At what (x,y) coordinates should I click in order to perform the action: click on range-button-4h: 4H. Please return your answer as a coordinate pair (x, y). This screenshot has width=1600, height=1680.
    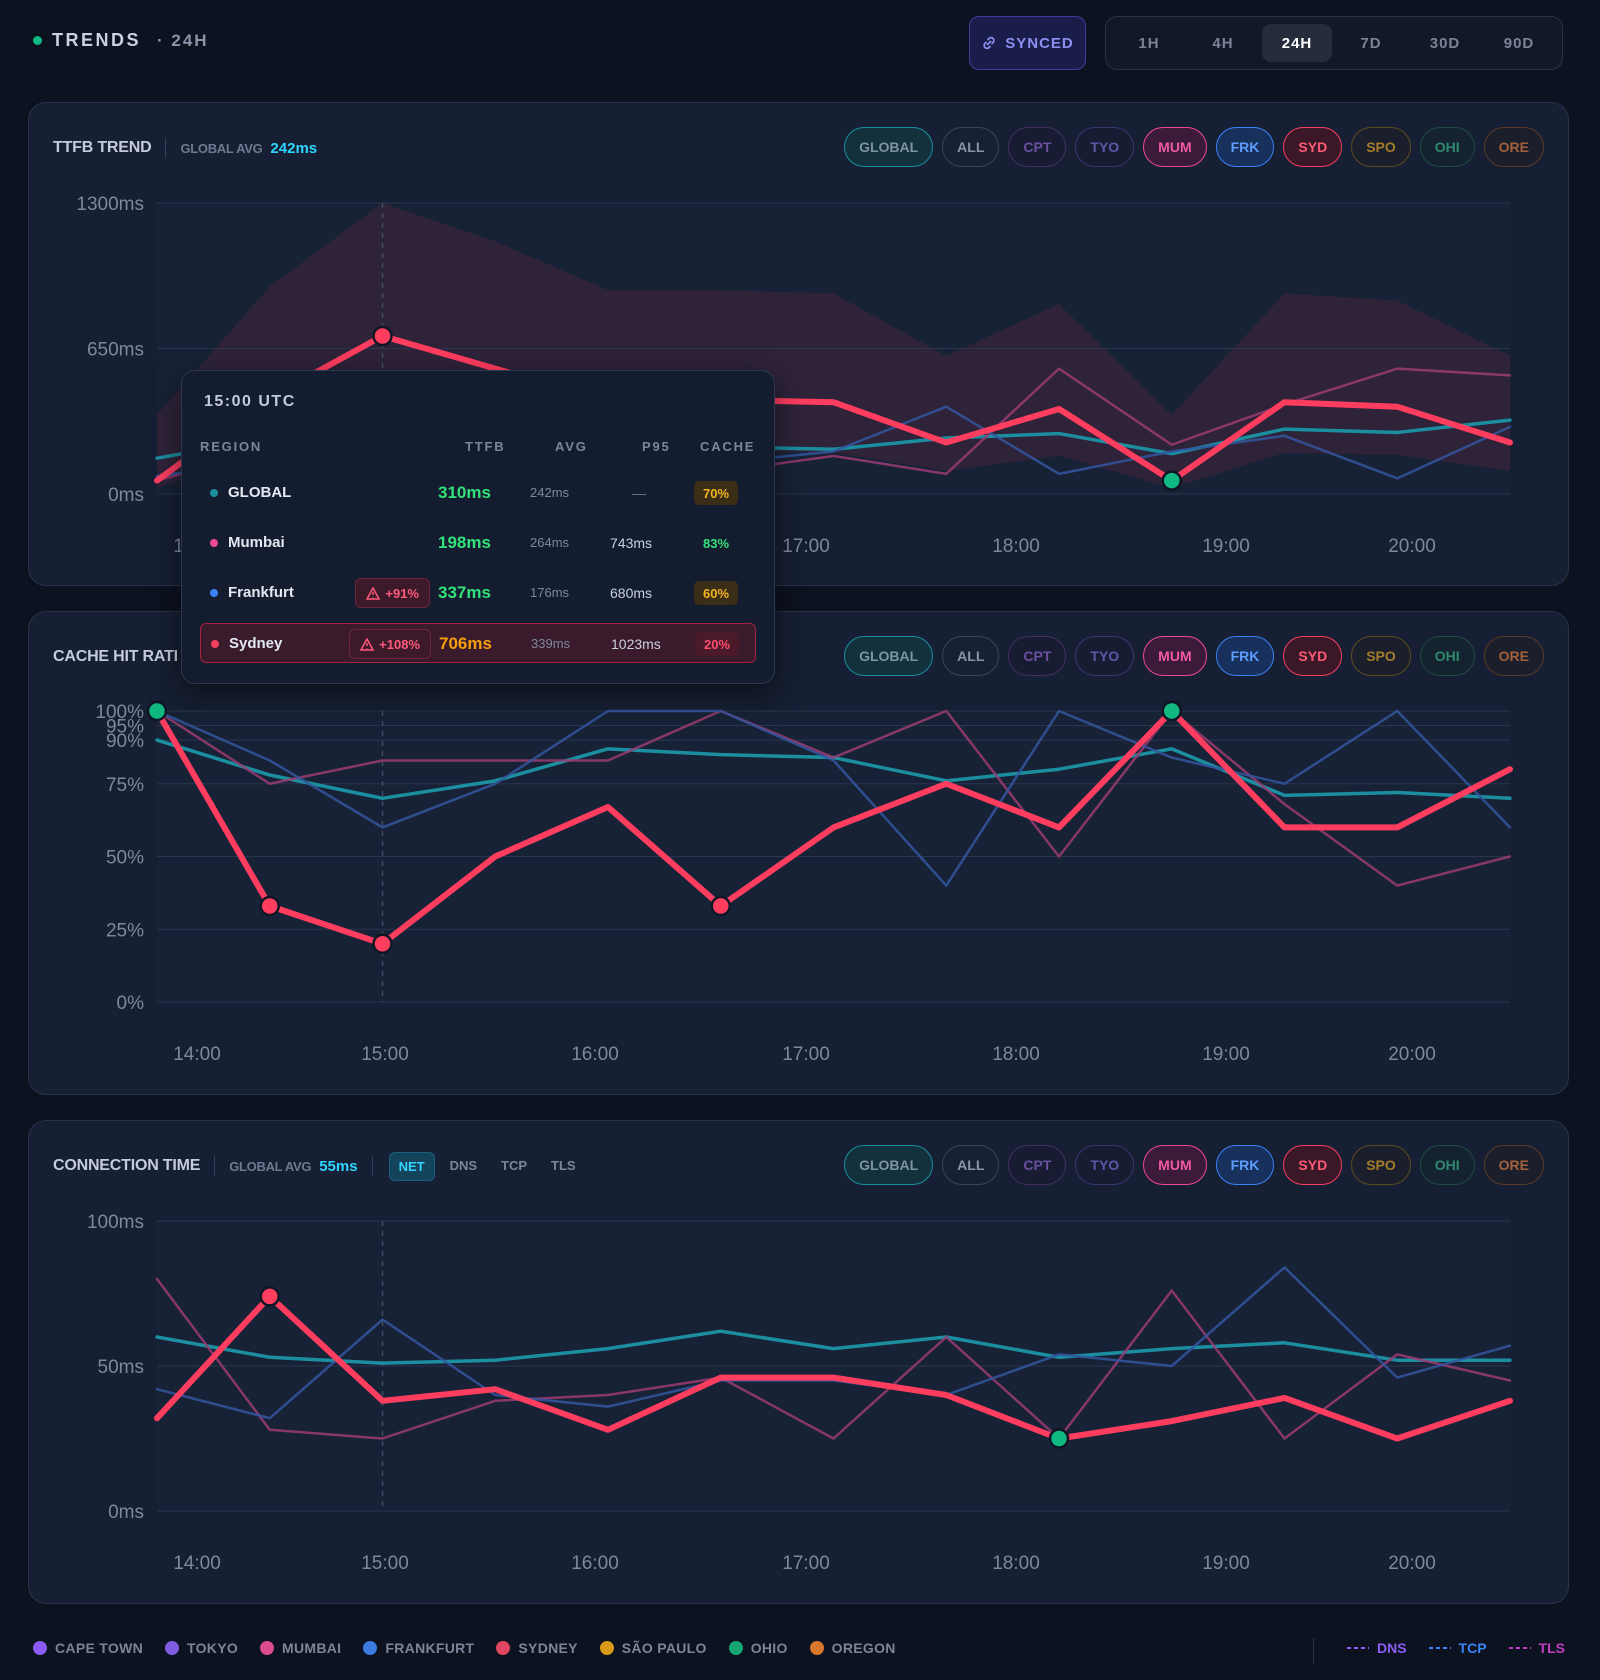
    Looking at the image, I should click on (1223, 43).